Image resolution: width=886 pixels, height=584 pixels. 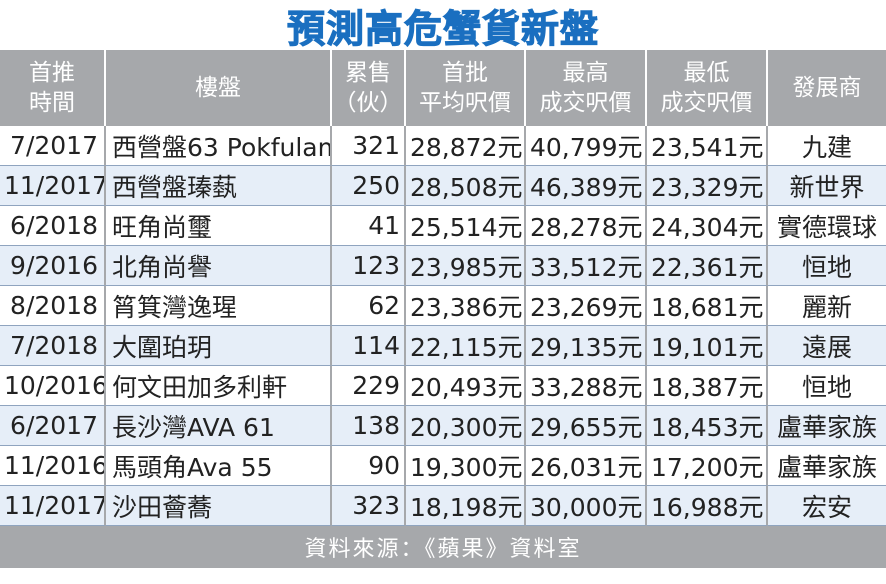 I want to click on cell-sold: 250, so click(x=369, y=186).